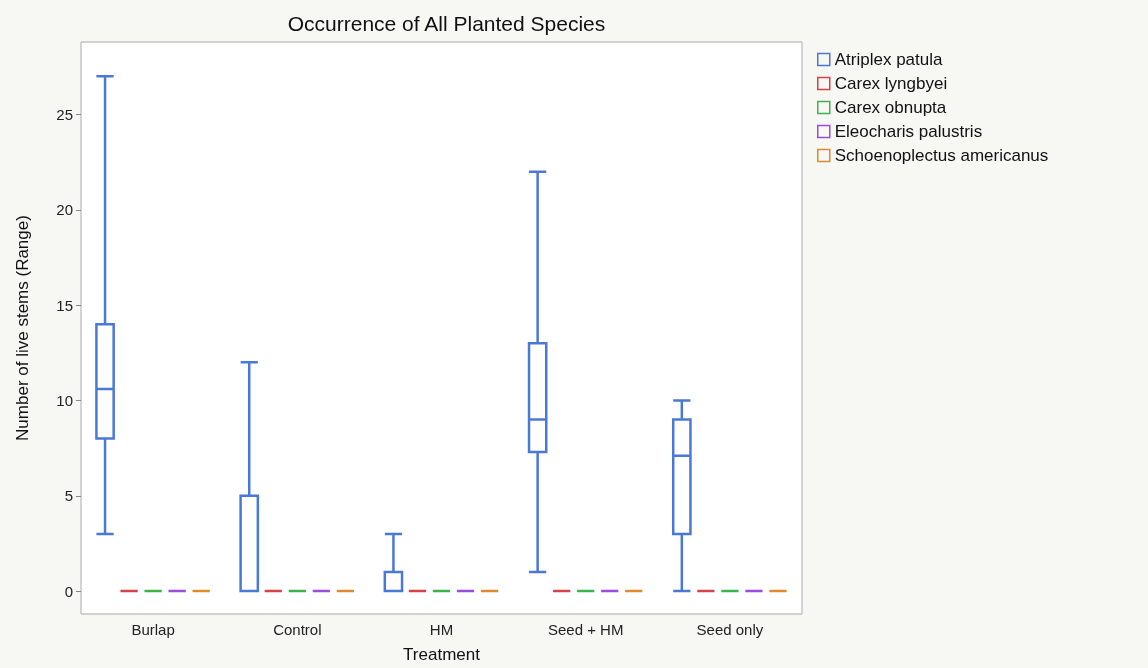 This screenshot has height=668, width=1148. Describe the element at coordinates (908, 131) in the screenshot. I see `legend-label: Eleocharis palustris` at that location.